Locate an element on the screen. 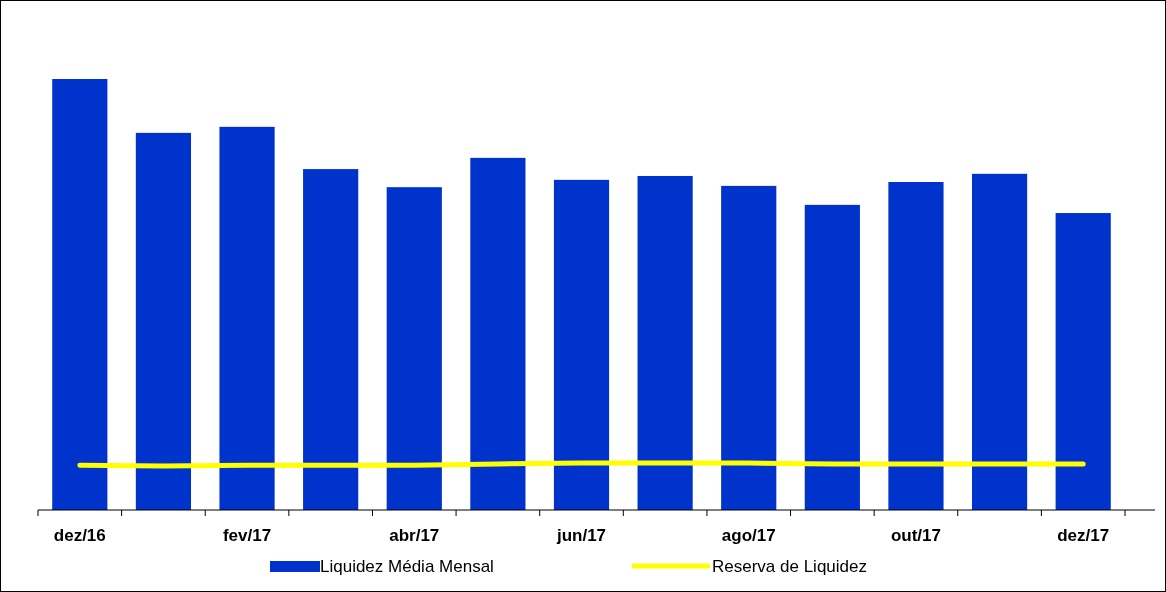 The width and height of the screenshot is (1166, 592). legend-label: Liquidez Média Mensal is located at coordinates (407, 566).